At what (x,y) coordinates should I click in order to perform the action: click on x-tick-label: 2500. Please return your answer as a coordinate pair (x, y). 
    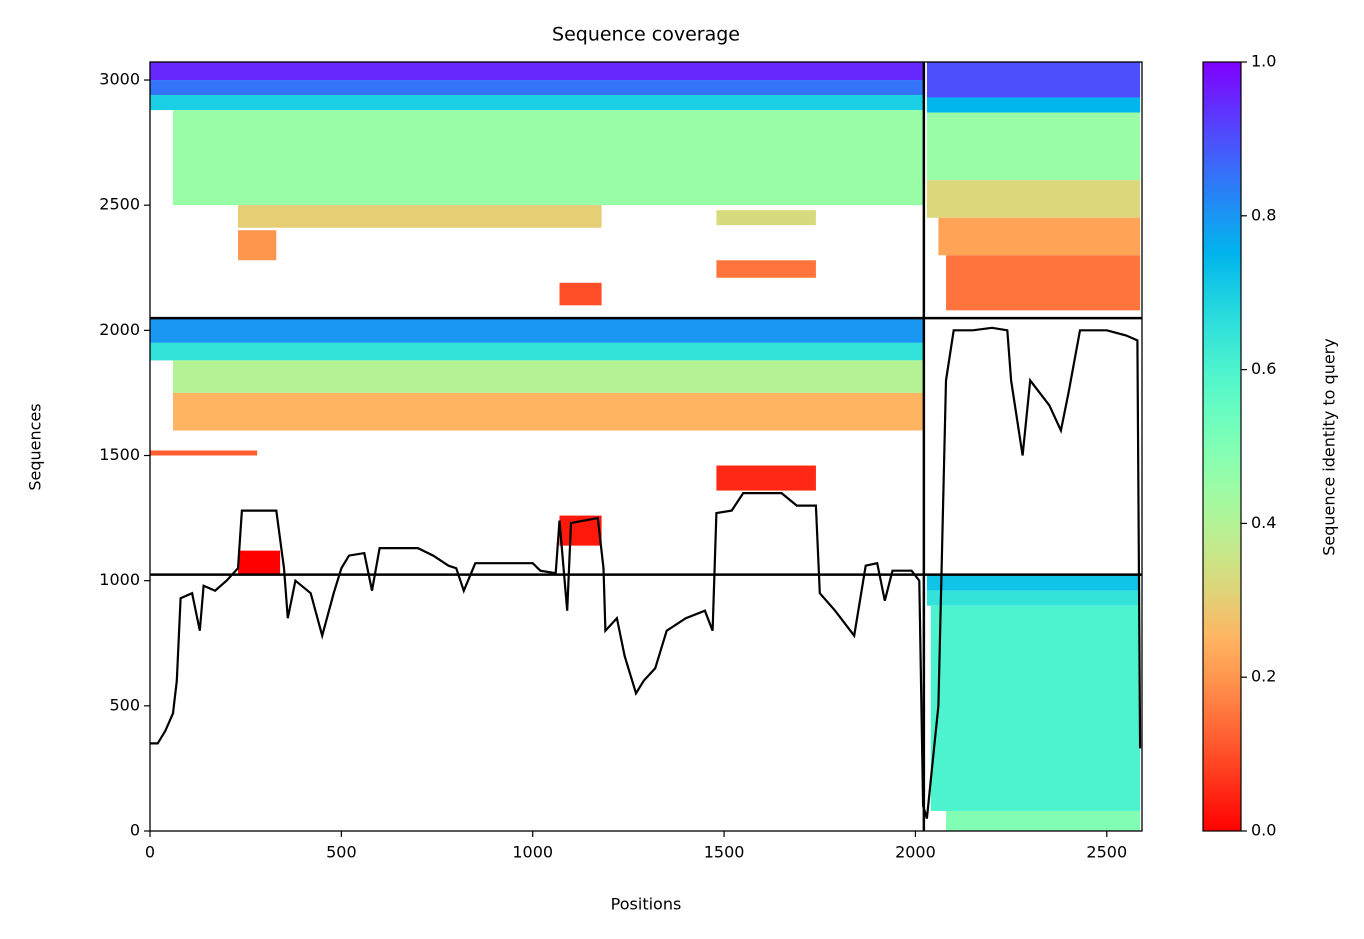
    Looking at the image, I should click on (1106, 852).